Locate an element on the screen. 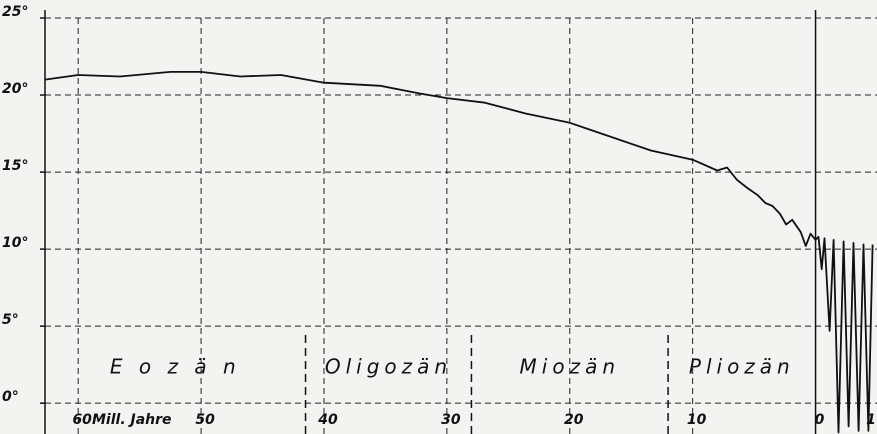  end-label: 1 is located at coordinates (871, 420).